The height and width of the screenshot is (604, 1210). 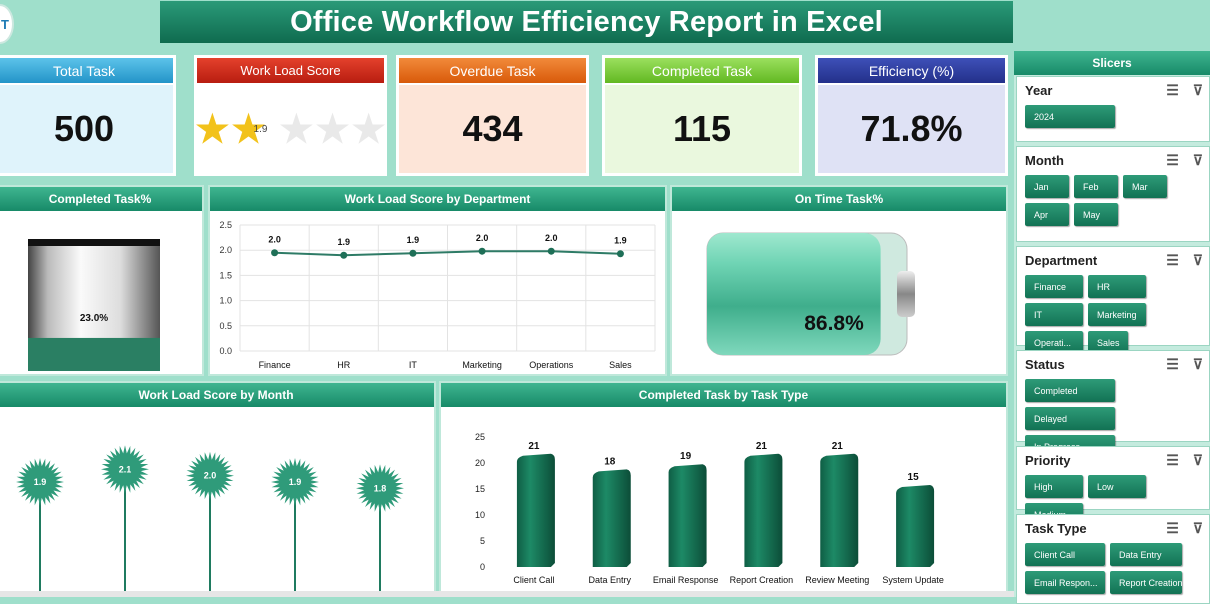 What do you see at coordinates (1047, 186) in the screenshot?
I see `slicer-button: Jan` at bounding box center [1047, 186].